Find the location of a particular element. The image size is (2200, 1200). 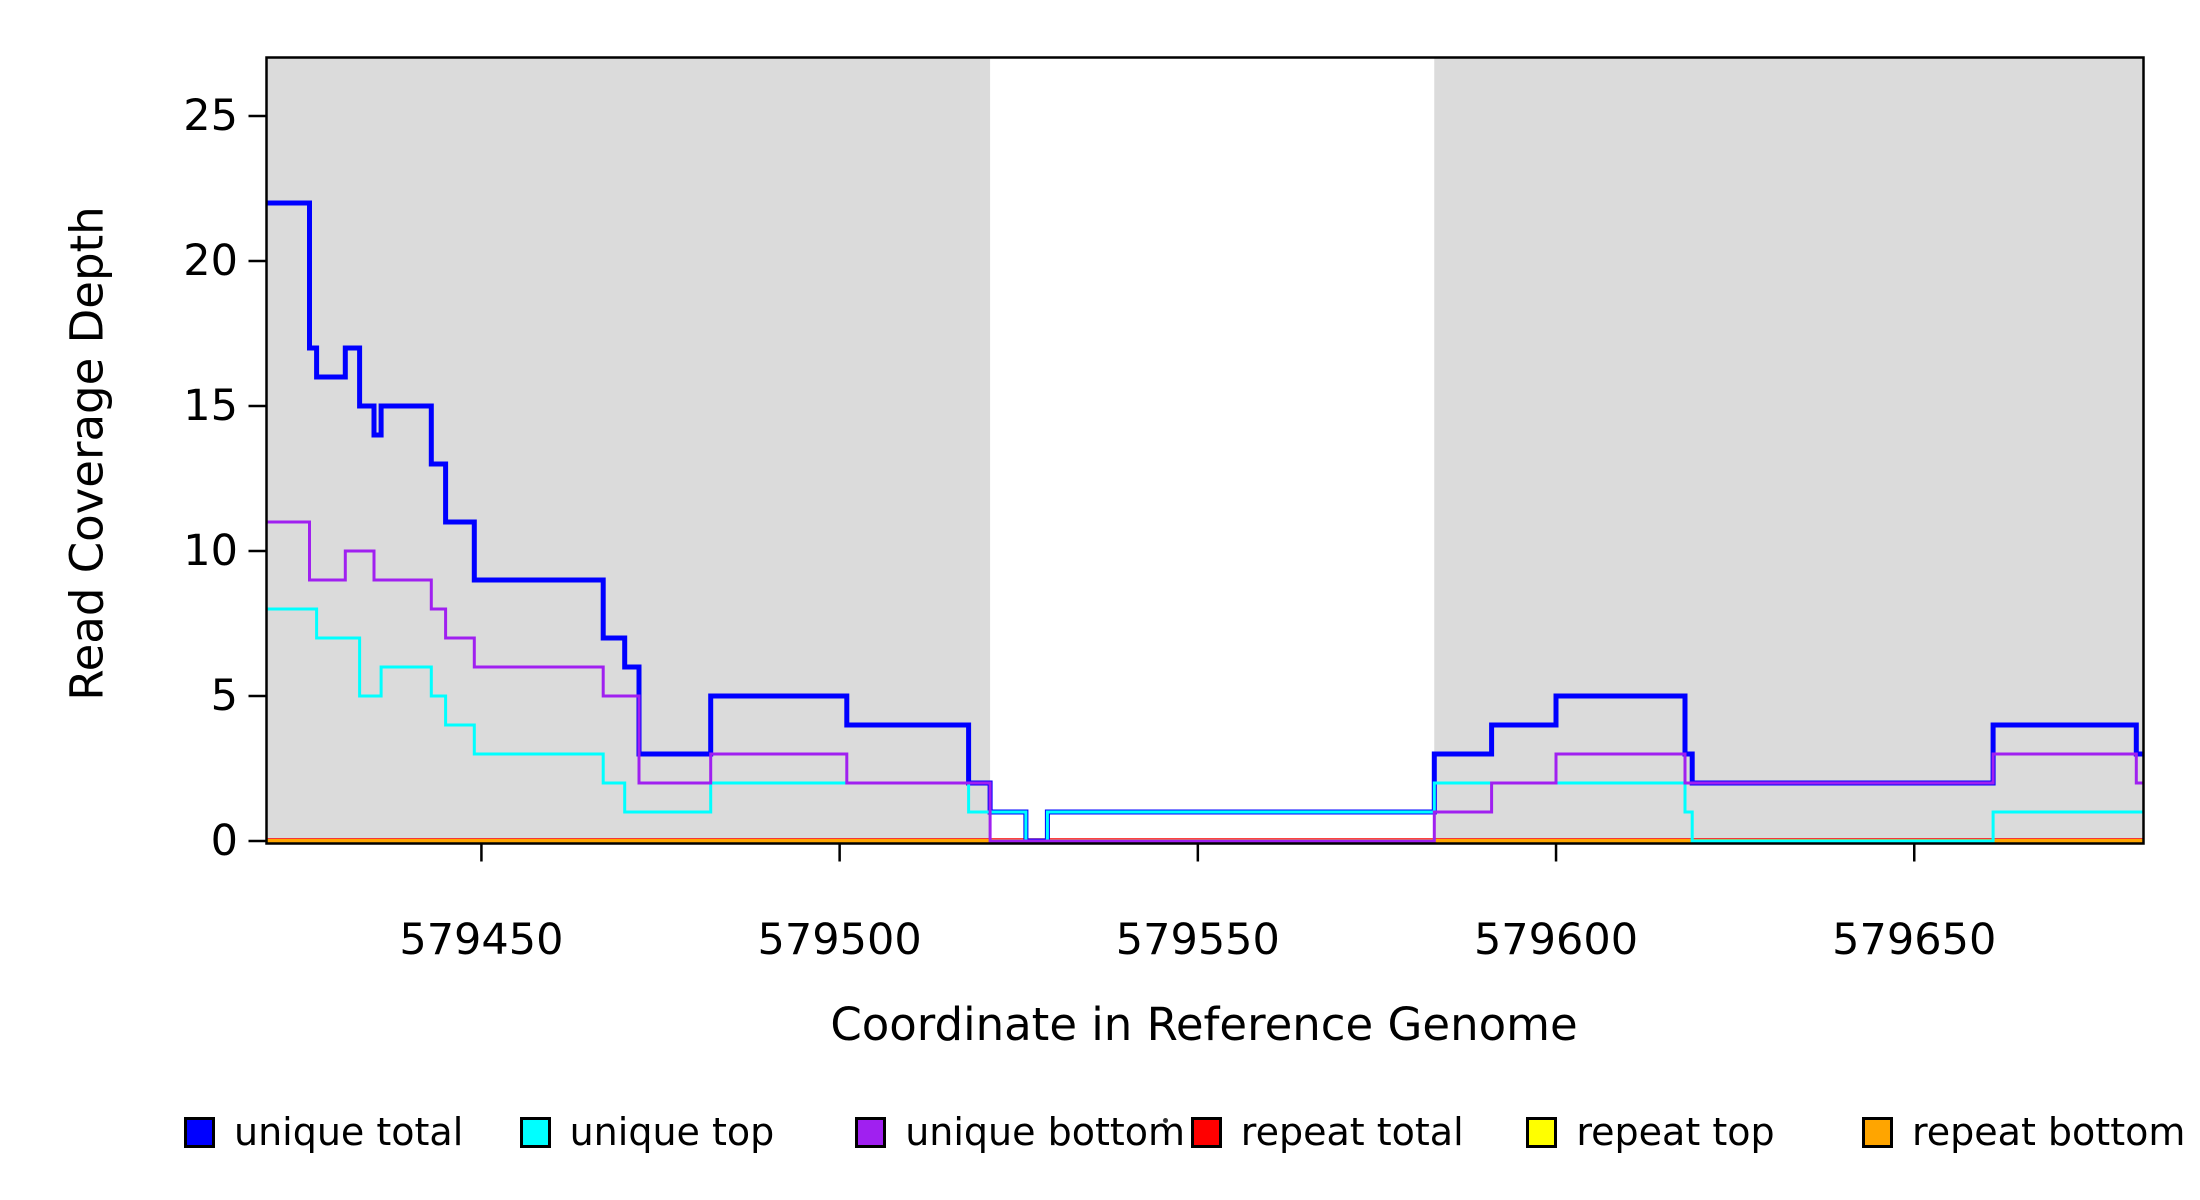

x-axis-tick-label: 579450 is located at coordinates (481, 940).